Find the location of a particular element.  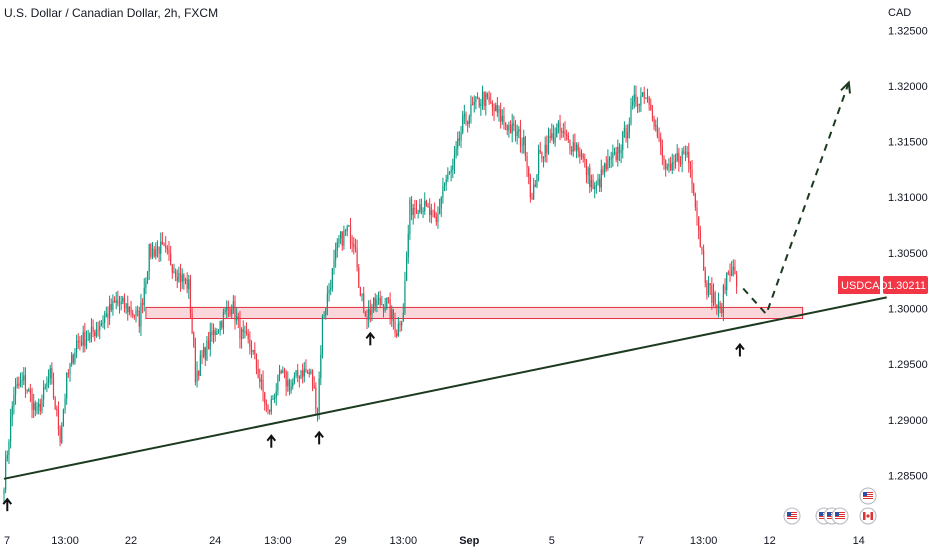

support-zone is located at coordinates (474, 313).